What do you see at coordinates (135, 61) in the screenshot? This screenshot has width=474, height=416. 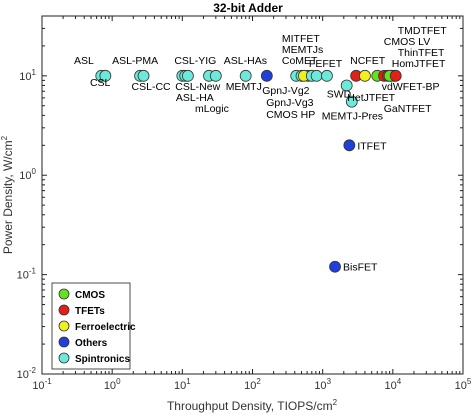 I see `point-label: ASL-PMA` at bounding box center [135, 61].